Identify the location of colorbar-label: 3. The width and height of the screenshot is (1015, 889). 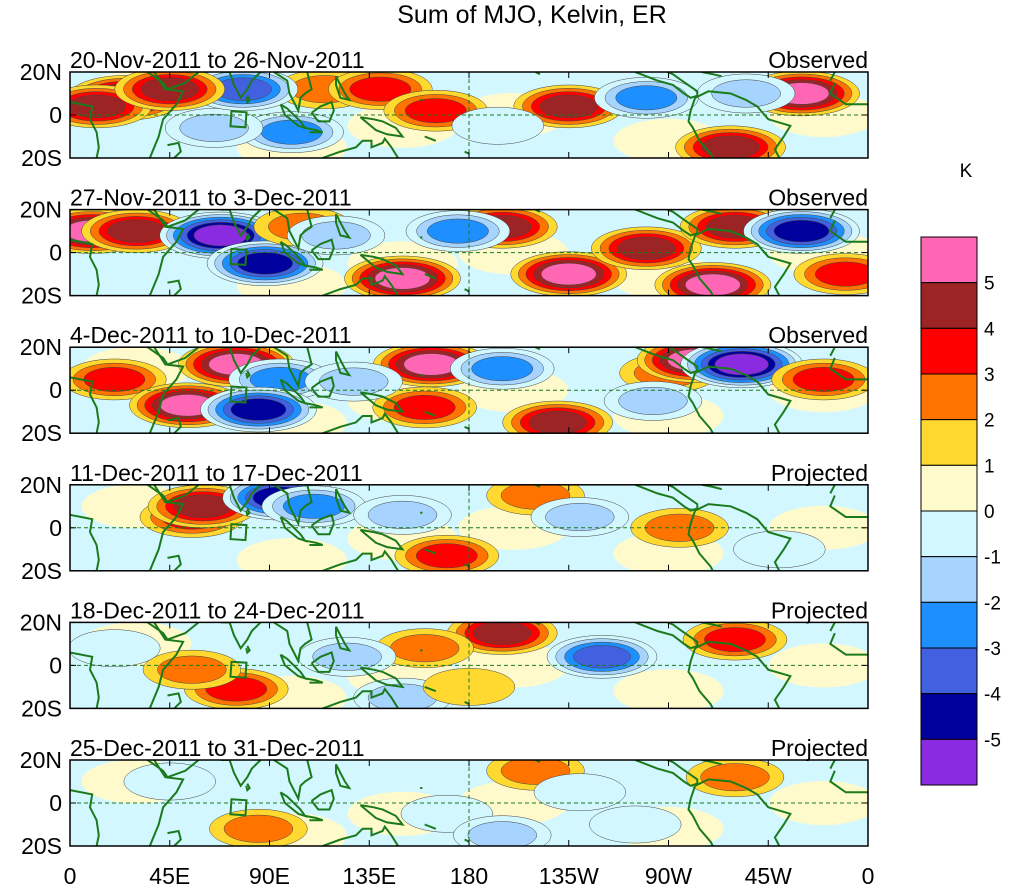
(989, 375).